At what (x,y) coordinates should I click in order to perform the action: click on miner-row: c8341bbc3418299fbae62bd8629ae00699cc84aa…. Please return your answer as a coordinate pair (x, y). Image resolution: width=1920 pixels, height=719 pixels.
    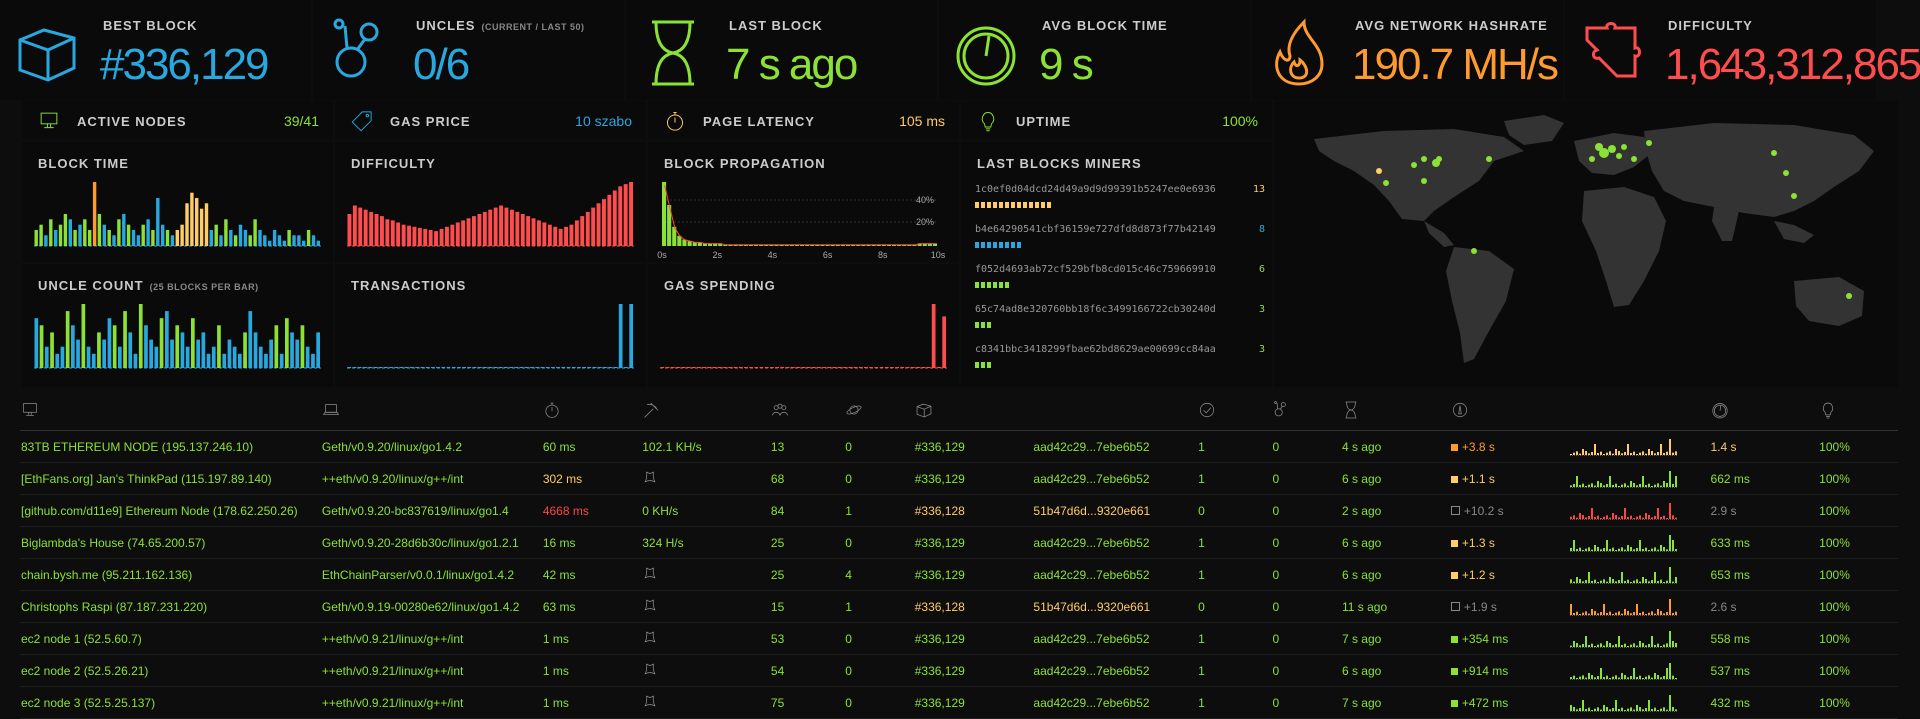
    Looking at the image, I should click on (1120, 356).